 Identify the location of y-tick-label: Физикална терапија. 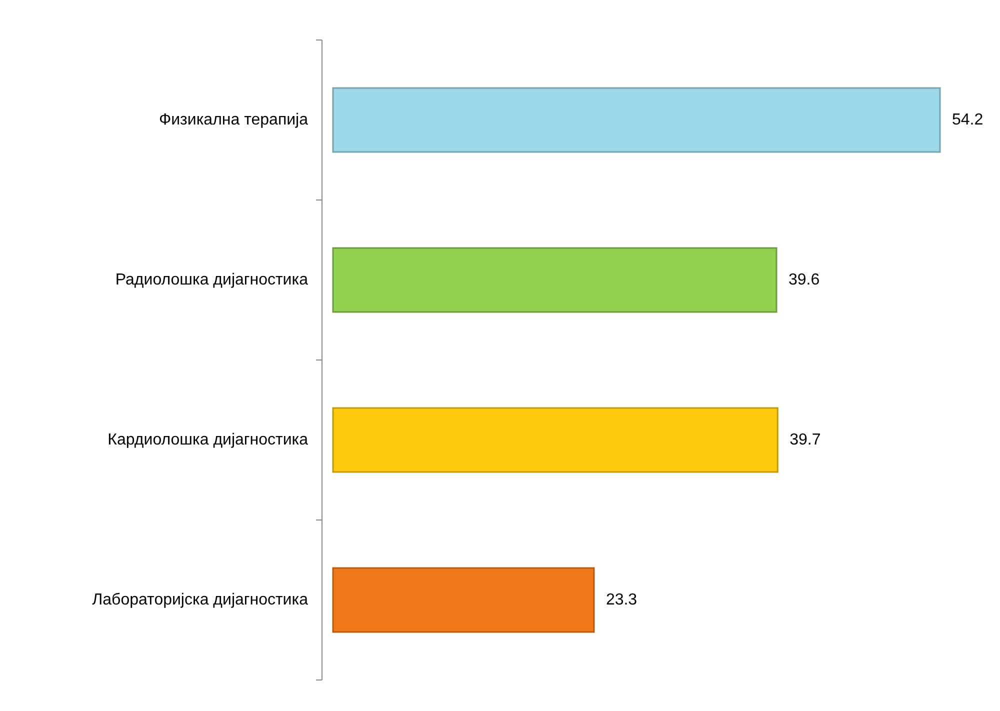
(233, 120).